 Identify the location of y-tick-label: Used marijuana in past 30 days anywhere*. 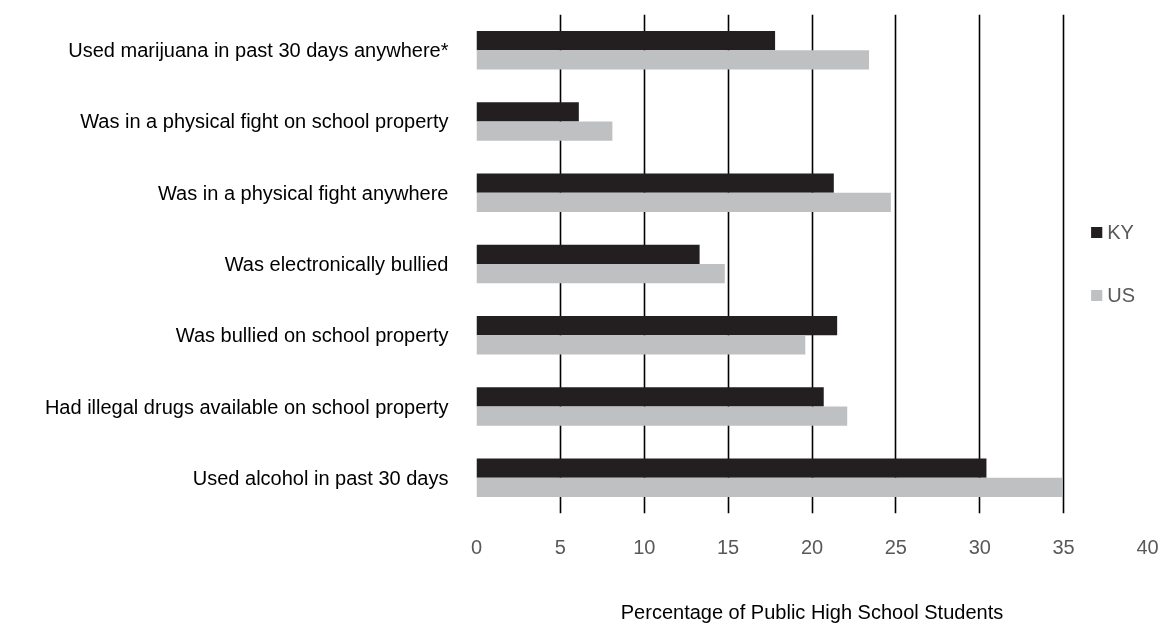
(258, 50).